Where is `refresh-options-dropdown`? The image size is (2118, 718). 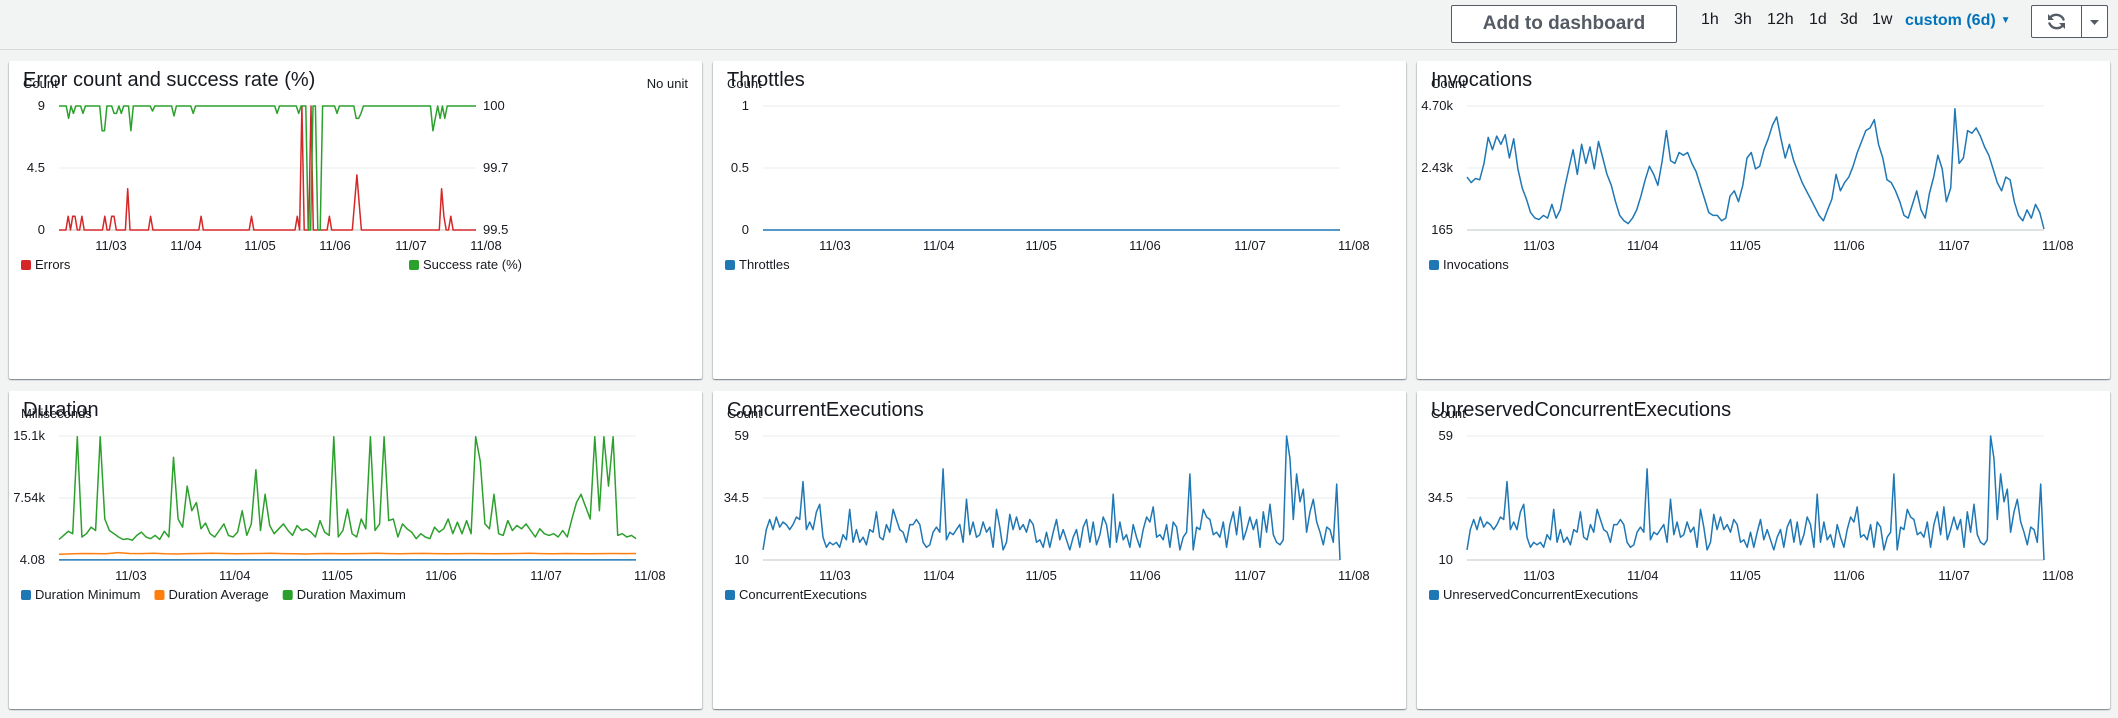 refresh-options-dropdown is located at coordinates (2094, 21).